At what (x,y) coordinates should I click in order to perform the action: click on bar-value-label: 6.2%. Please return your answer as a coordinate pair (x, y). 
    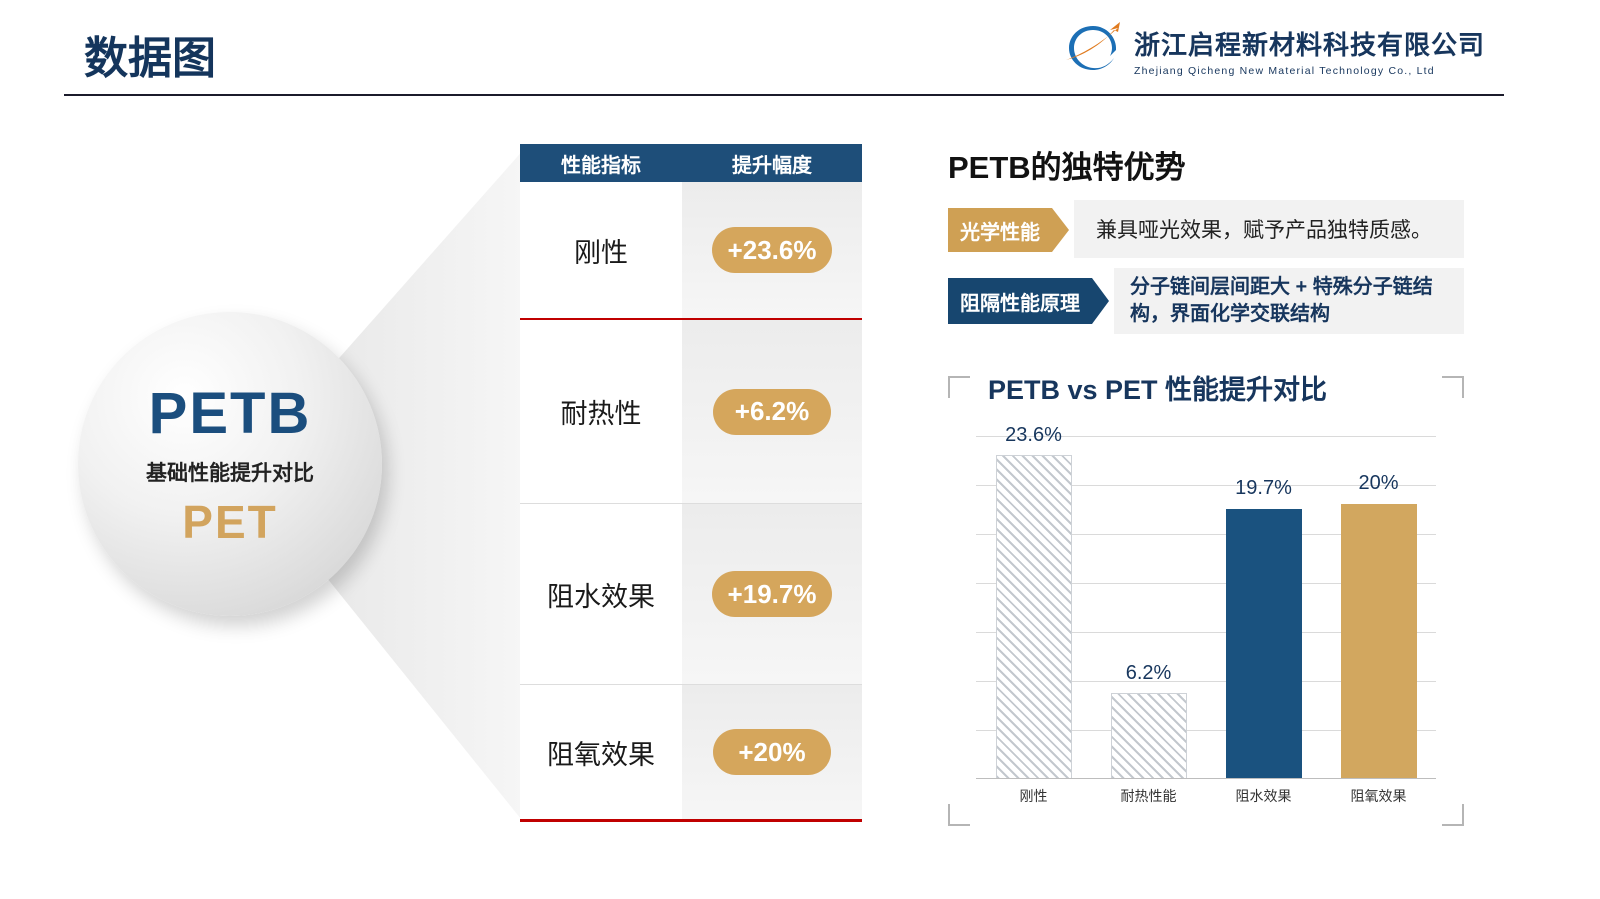
    Looking at the image, I should click on (1148, 673).